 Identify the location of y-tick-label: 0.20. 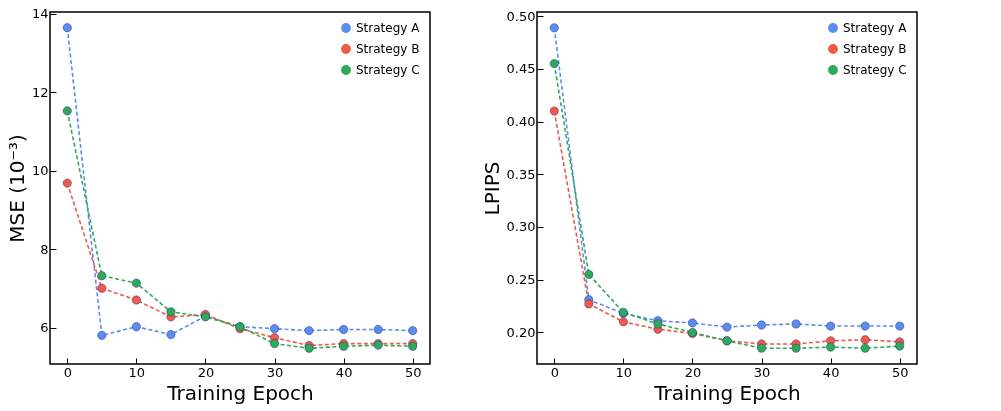
(521, 332).